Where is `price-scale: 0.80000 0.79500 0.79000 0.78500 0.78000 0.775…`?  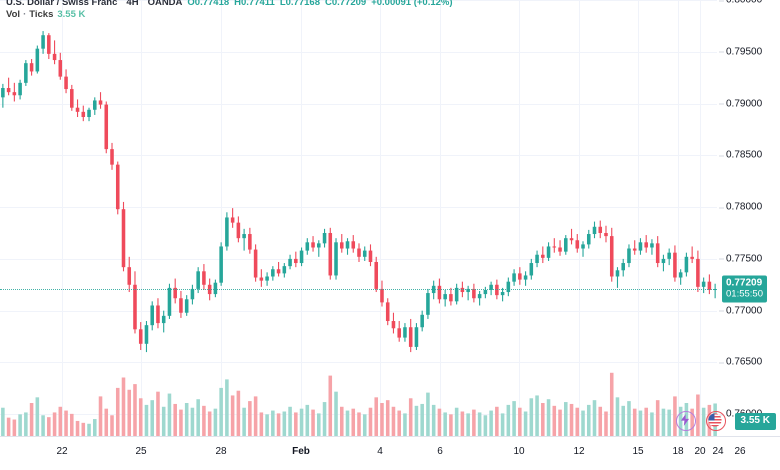
price-scale: 0.80000 0.79500 0.79000 0.78500 0.78000 0.775… is located at coordinates (748, 218).